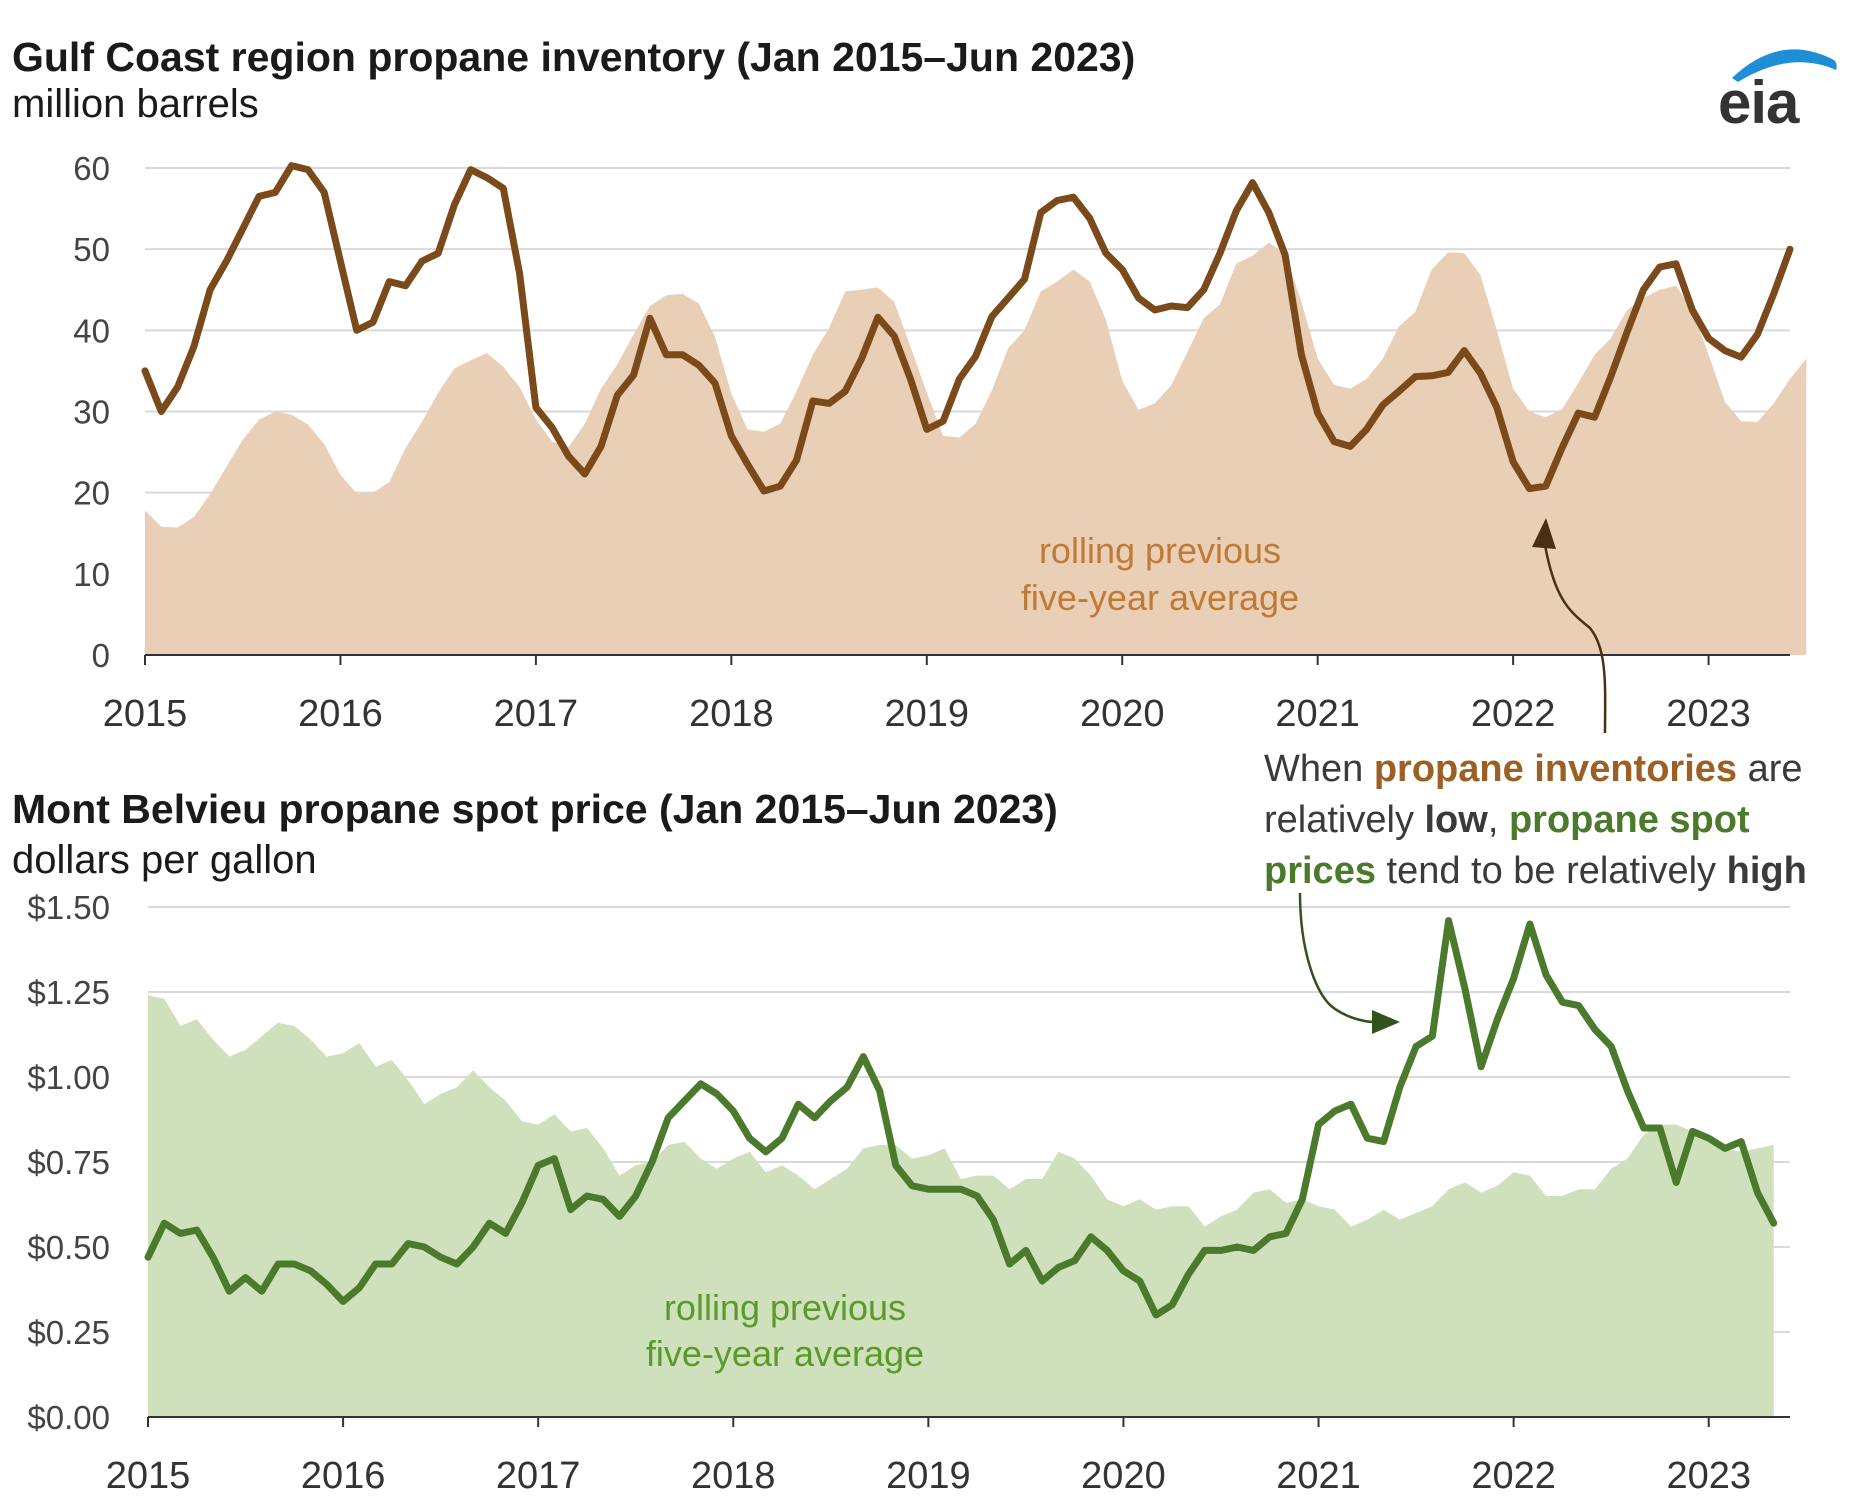  I want to click on y-tick-label: 20, so click(91, 493).